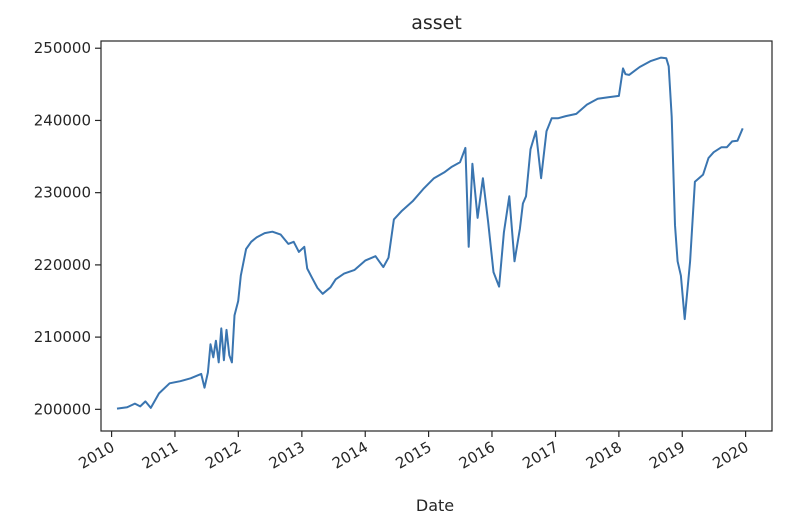 The height and width of the screenshot is (530, 812). What do you see at coordinates (67, 228) in the screenshot?
I see `y-axis: 200000 210000 220000 230000 240000 250000` at bounding box center [67, 228].